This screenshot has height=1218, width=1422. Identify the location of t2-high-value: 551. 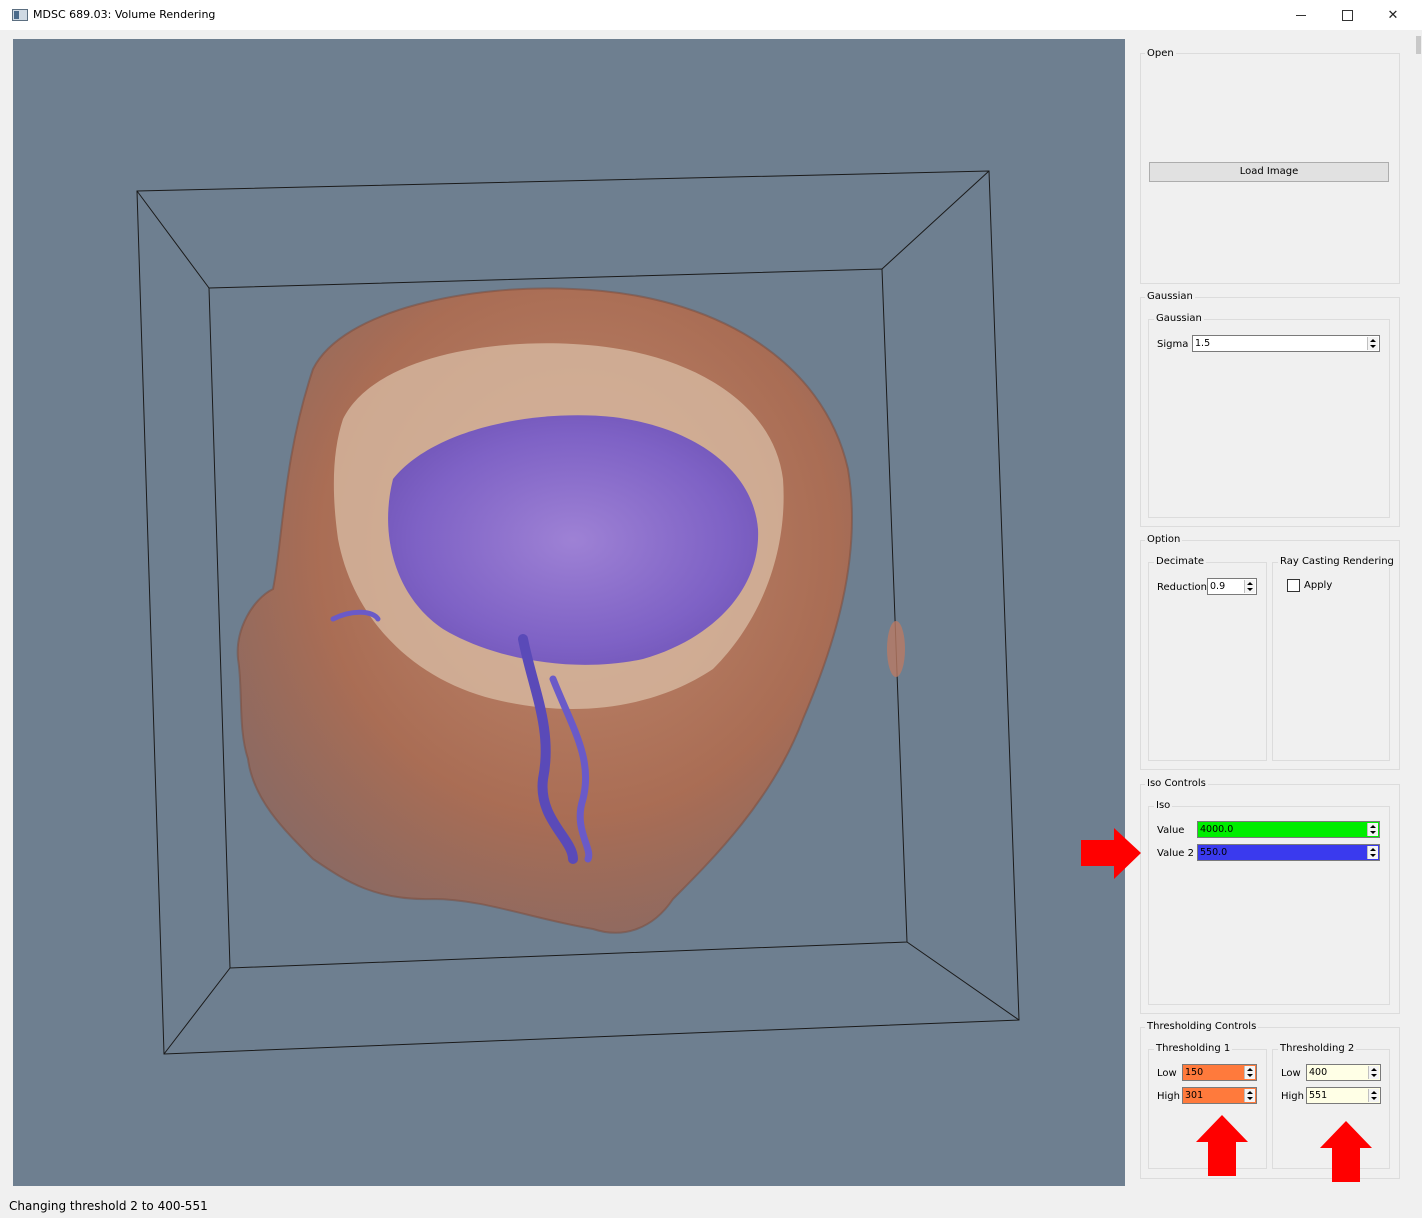
(1318, 1095).